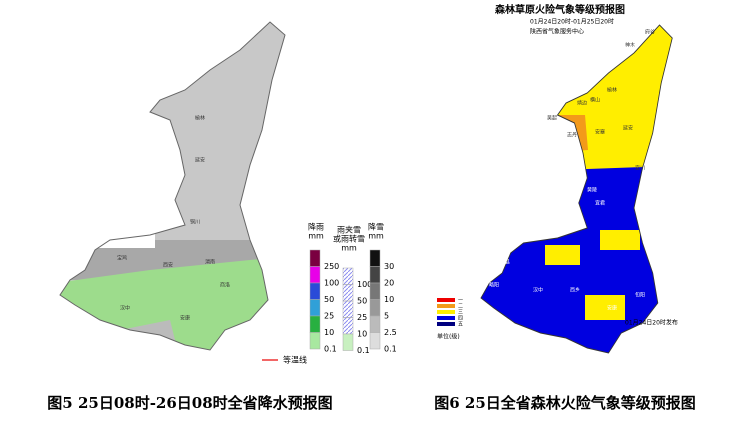 The height and width of the screenshot is (428, 751). Describe the element at coordinates (386, 316) in the screenshot. I see `legend-value: 5` at that location.